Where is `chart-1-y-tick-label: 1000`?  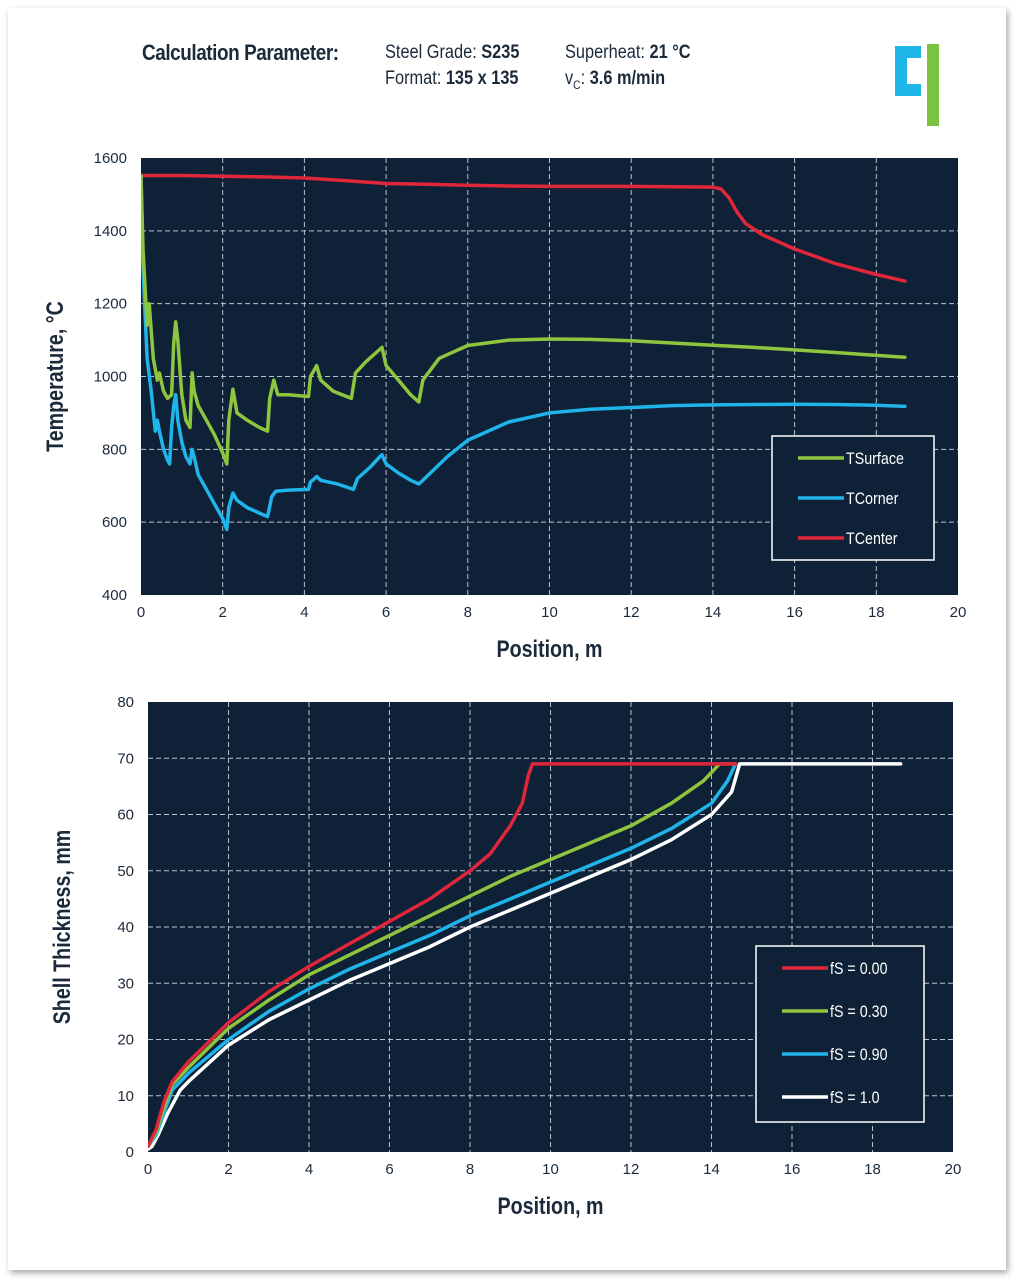 chart-1-y-tick-label: 1000 is located at coordinates (110, 377).